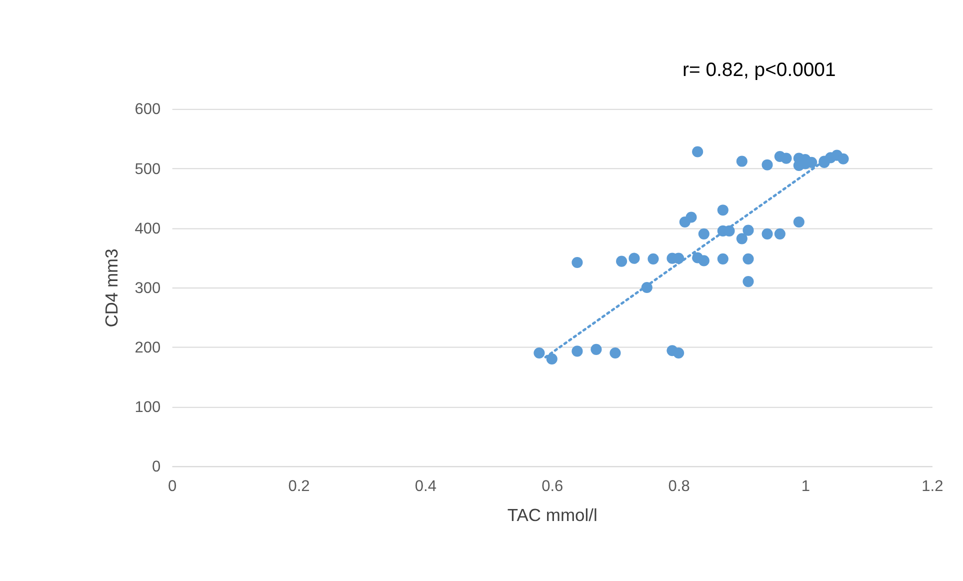  What do you see at coordinates (148, 288) in the screenshot?
I see `y-tick-label: 300` at bounding box center [148, 288].